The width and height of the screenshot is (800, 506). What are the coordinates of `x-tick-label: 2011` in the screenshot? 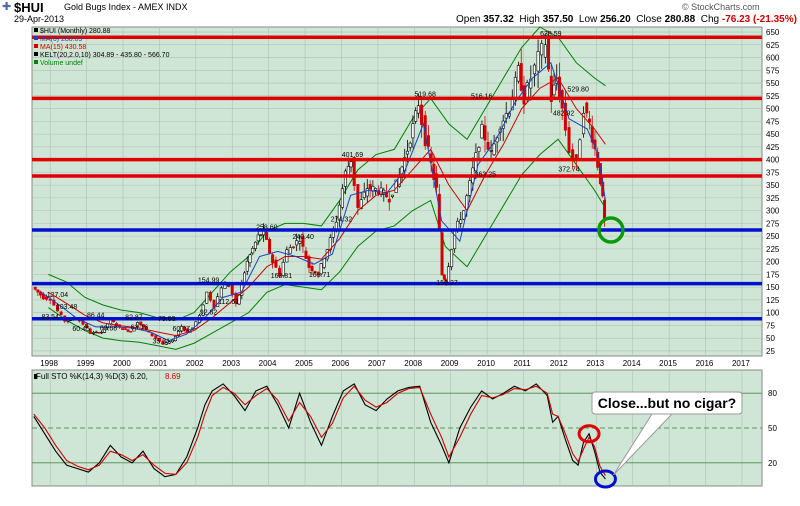 It's located at (523, 363).